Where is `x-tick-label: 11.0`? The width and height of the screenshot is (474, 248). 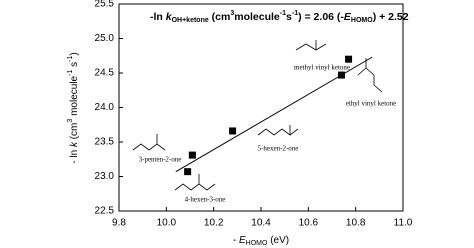
x-tick-label: 11.0 is located at coordinates (403, 223).